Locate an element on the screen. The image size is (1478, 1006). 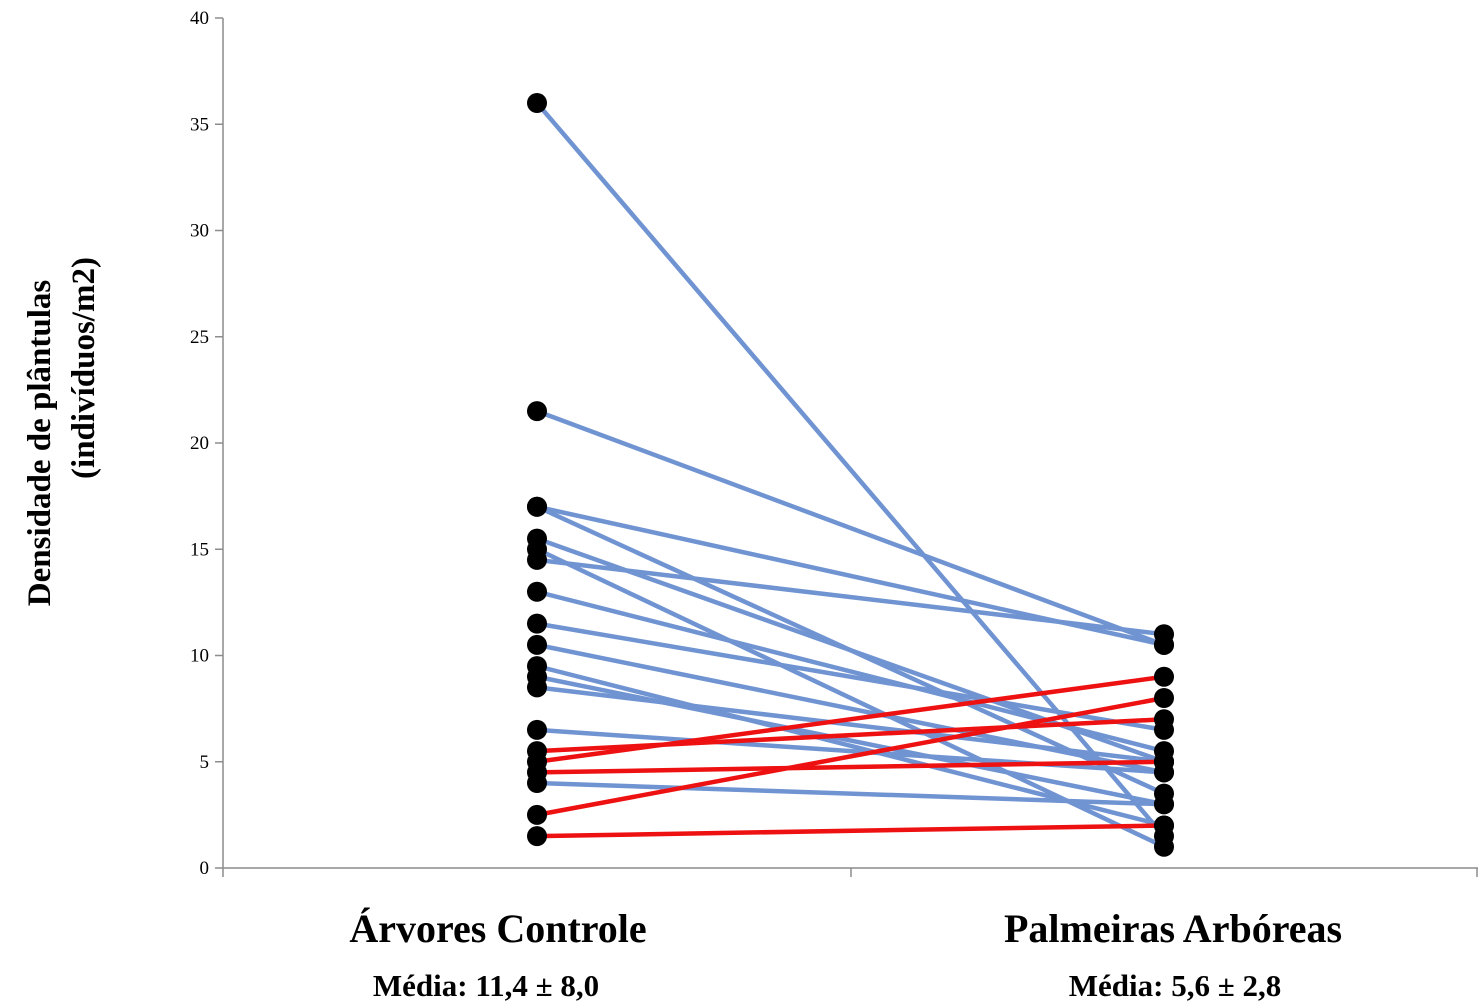
data-point-12-controle is located at coordinates (537, 687).